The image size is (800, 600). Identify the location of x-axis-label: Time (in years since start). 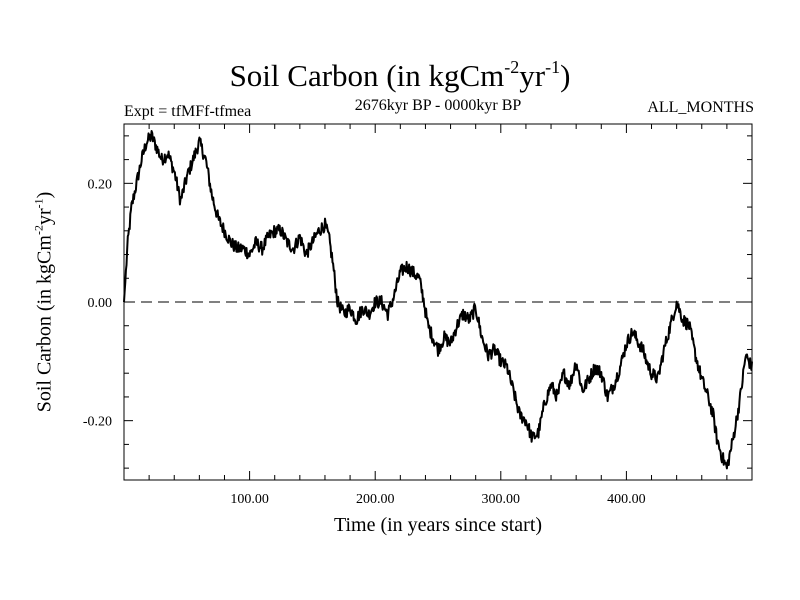
(438, 525).